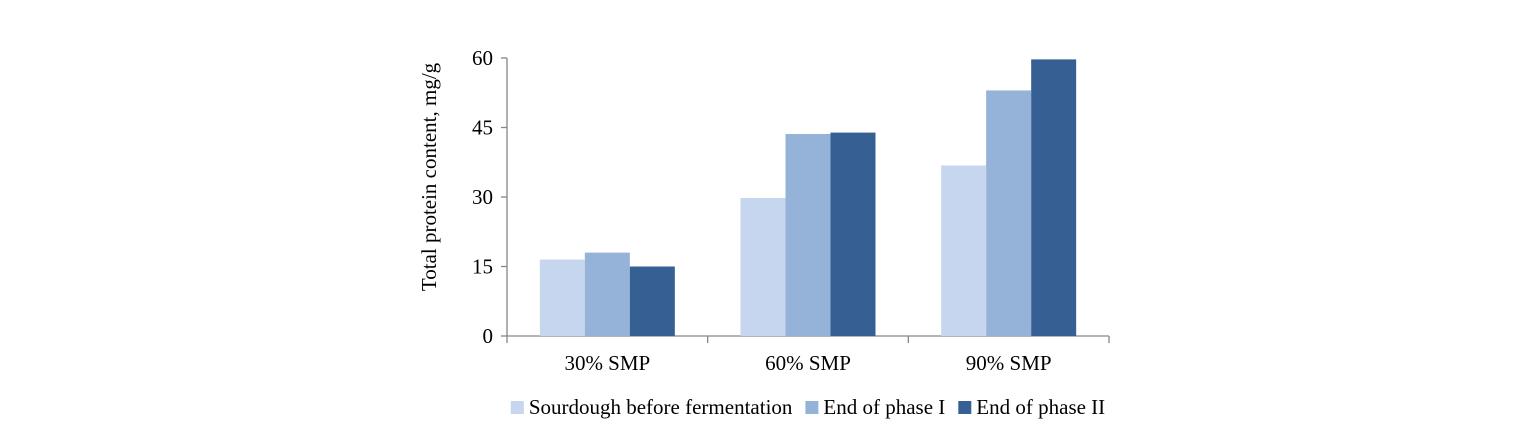 The width and height of the screenshot is (1530, 436). I want to click on y-tick-label: 15, so click(482, 267).